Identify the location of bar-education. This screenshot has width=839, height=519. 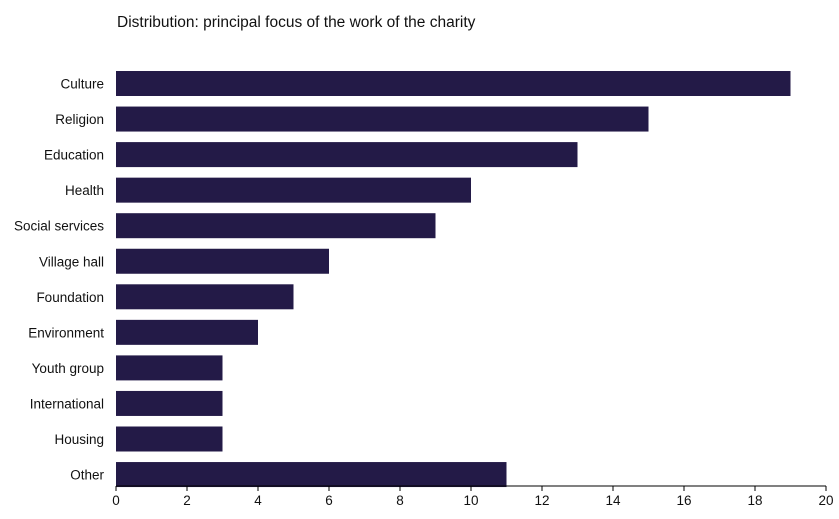
(347, 155).